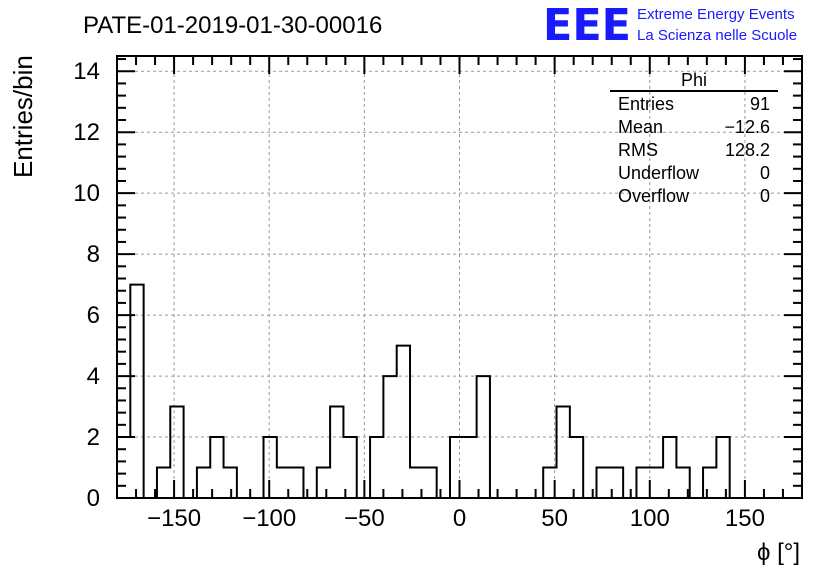 This screenshot has height=572, width=836. Describe the element at coordinates (269, 518) in the screenshot. I see `x-tick-label: −100` at that location.